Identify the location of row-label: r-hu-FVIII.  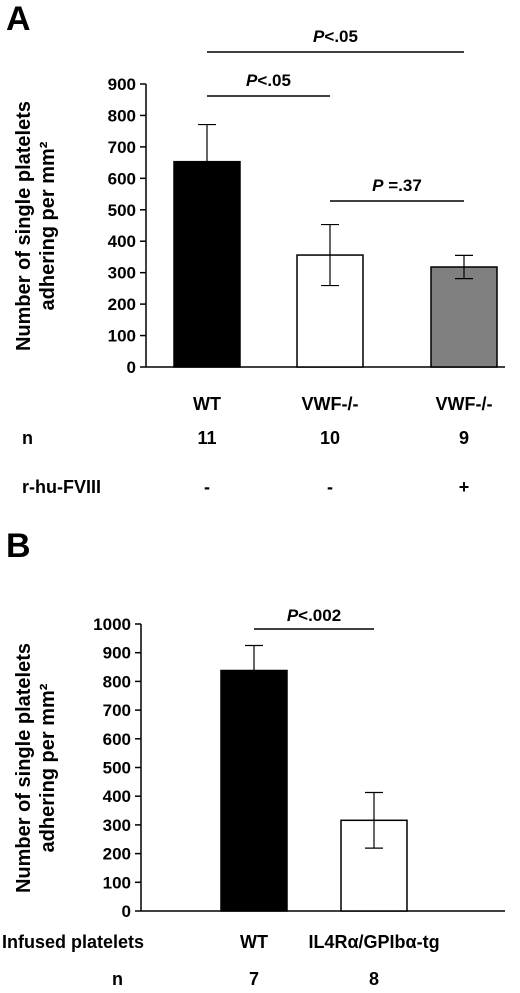
(61, 487).